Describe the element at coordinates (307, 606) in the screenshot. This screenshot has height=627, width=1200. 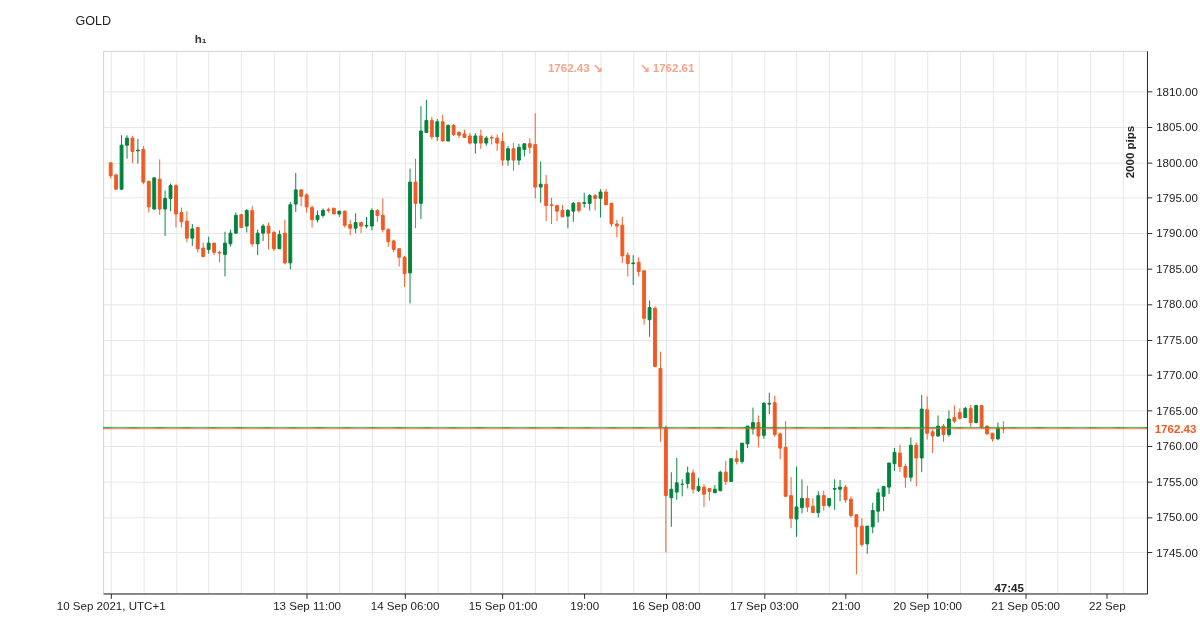
I see `x-tick-label: 13 Sep 11:00` at that location.